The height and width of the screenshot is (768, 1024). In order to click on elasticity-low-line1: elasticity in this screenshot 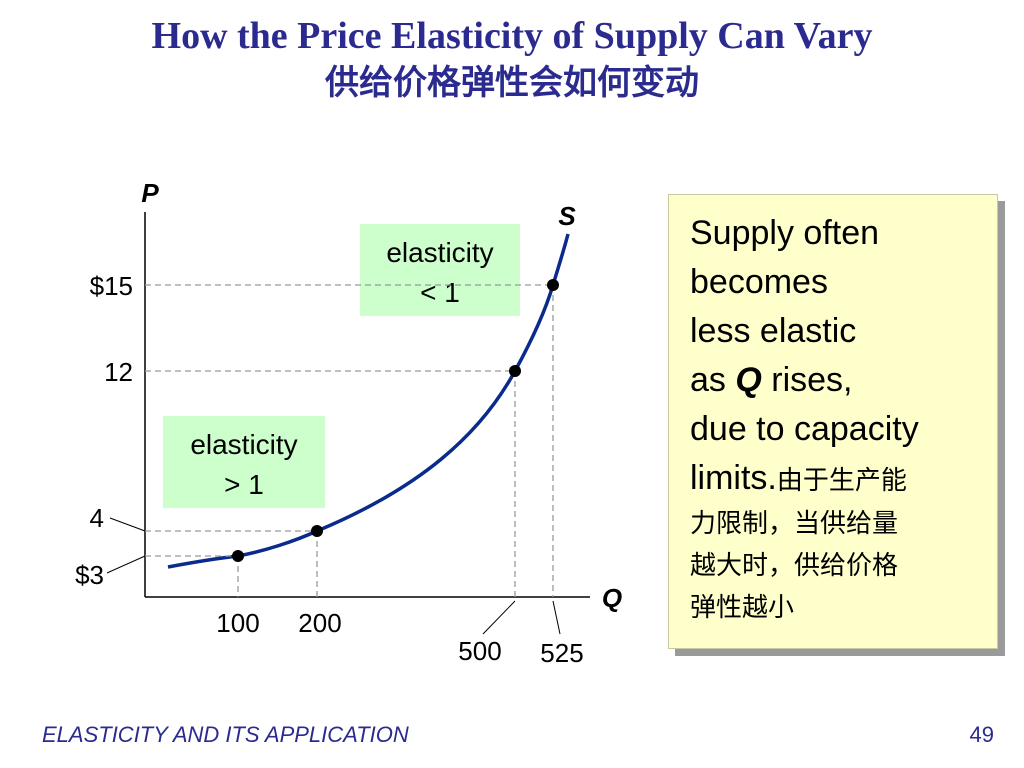, I will do `click(439, 252)`.